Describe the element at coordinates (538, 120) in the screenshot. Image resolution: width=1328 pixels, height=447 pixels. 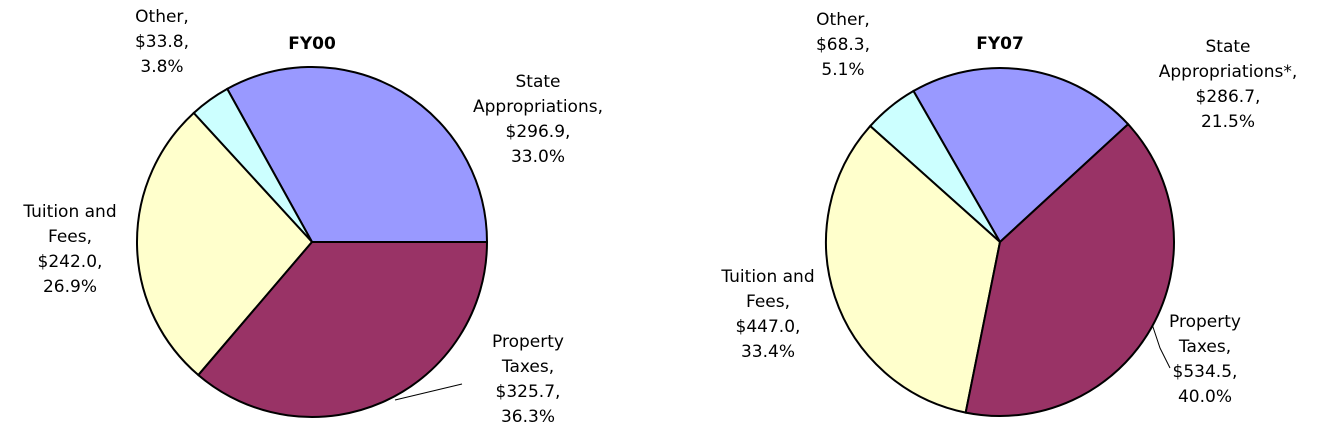
I see `slice-label: State Appropriations, $296.9, 33.0%` at that location.